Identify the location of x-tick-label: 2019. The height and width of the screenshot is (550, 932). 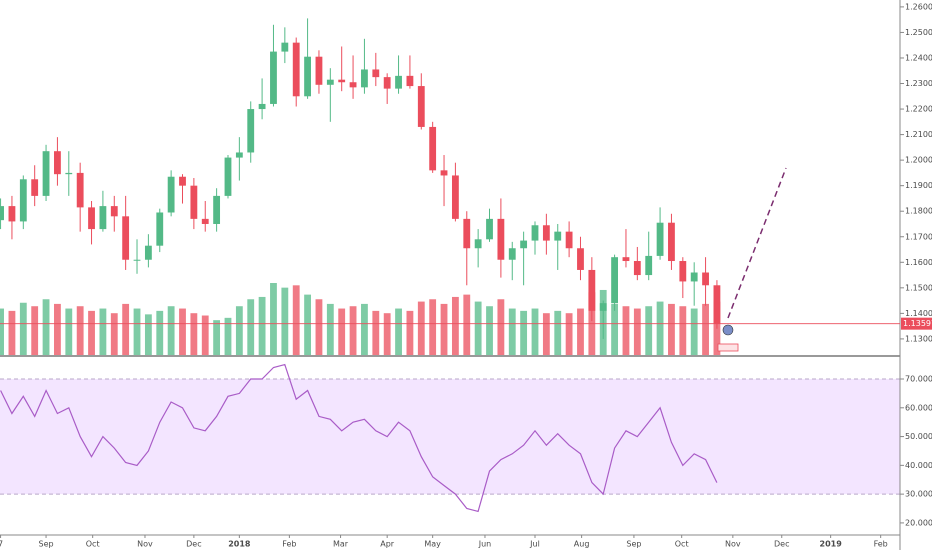
(831, 544).